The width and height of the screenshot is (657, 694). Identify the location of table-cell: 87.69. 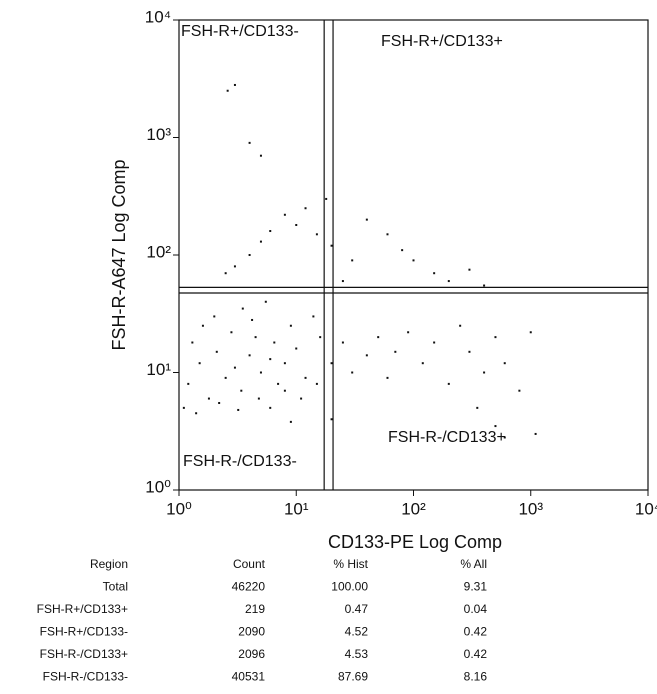
(353, 677).